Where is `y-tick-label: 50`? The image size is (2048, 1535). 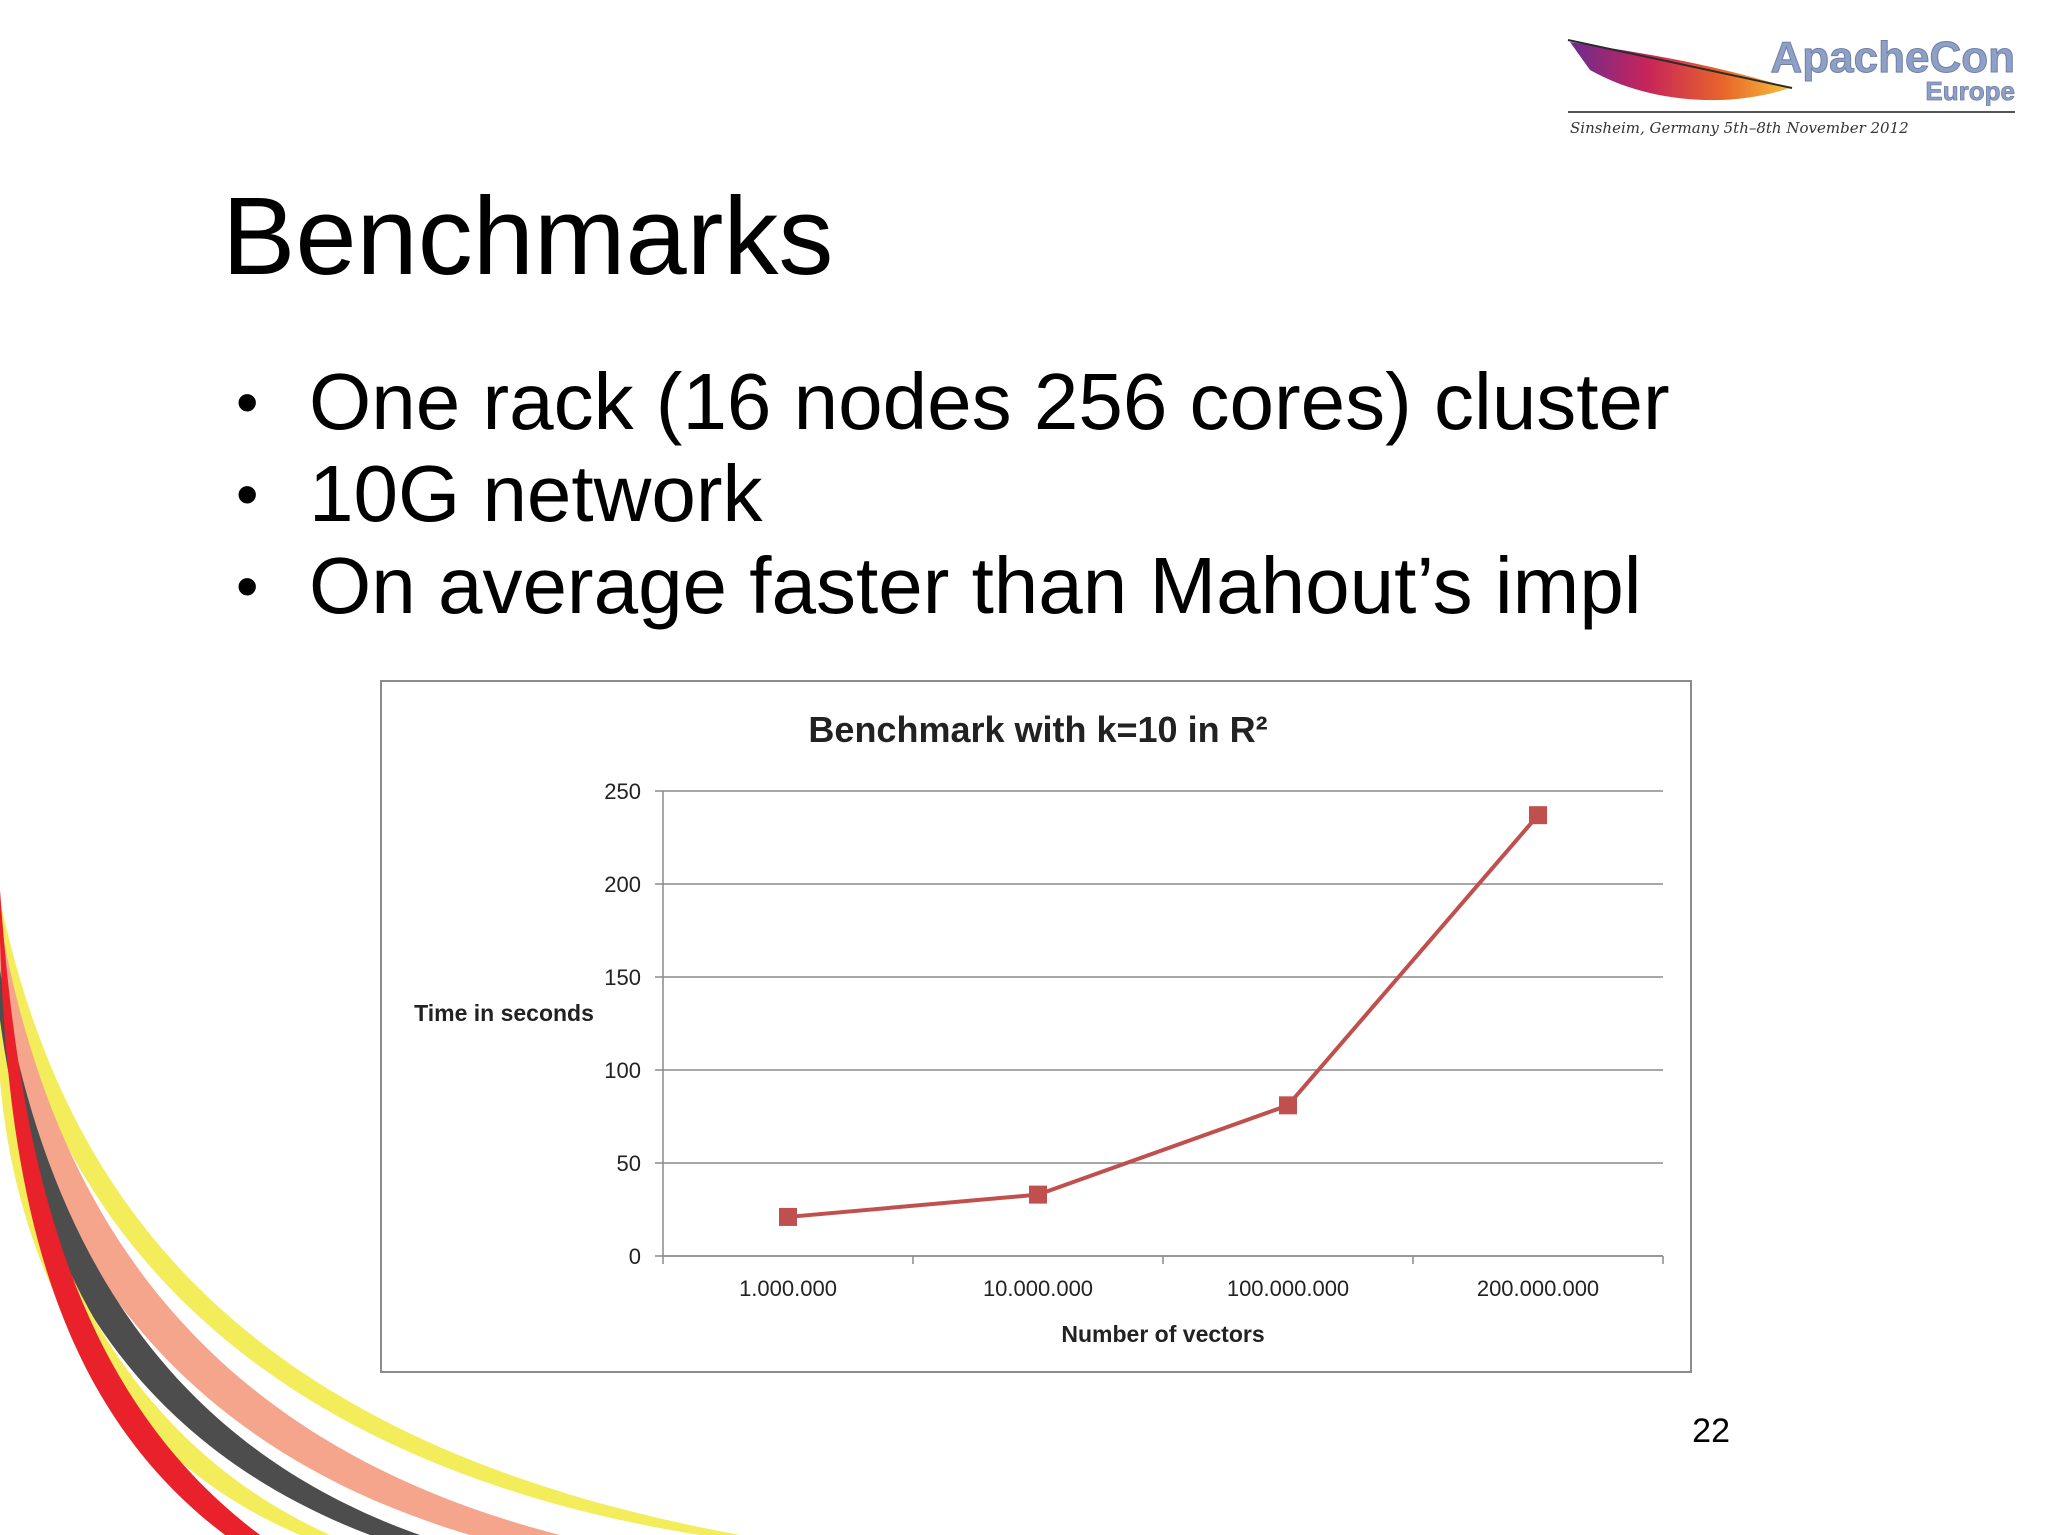 y-tick-label: 50 is located at coordinates (629, 1163).